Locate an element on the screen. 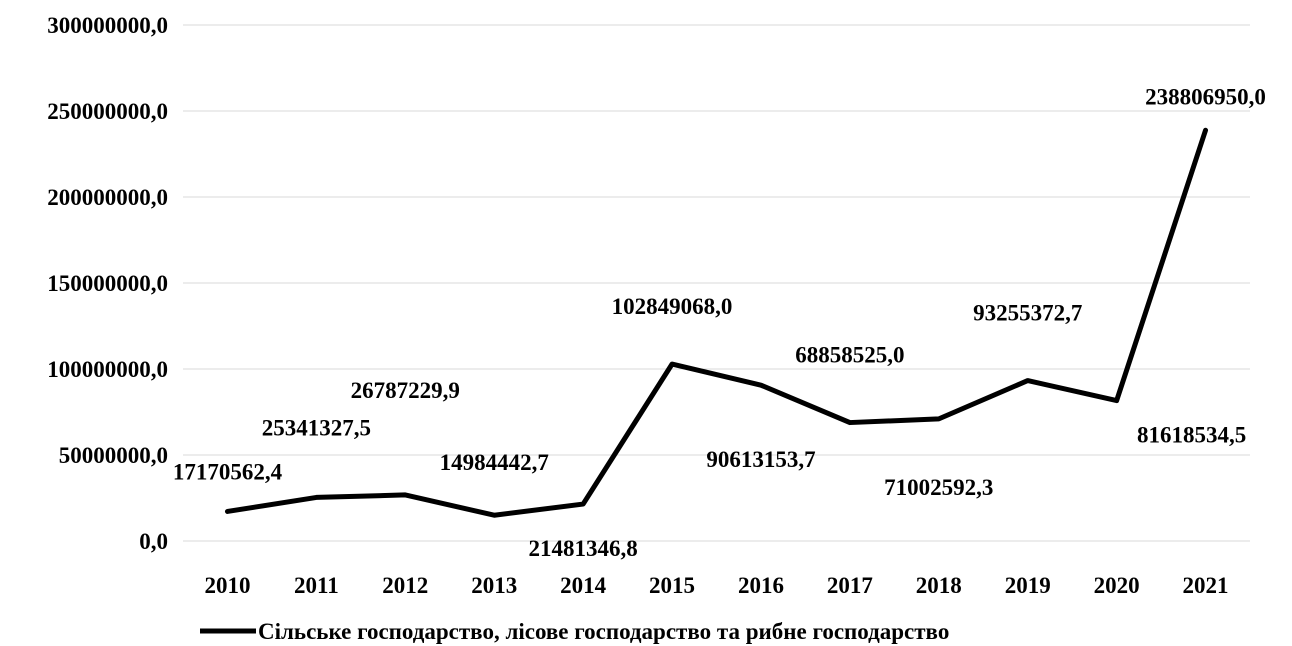 Image resolution: width=1292 pixels, height=646 pixels. x-tick-label: 2014 is located at coordinates (583, 585).